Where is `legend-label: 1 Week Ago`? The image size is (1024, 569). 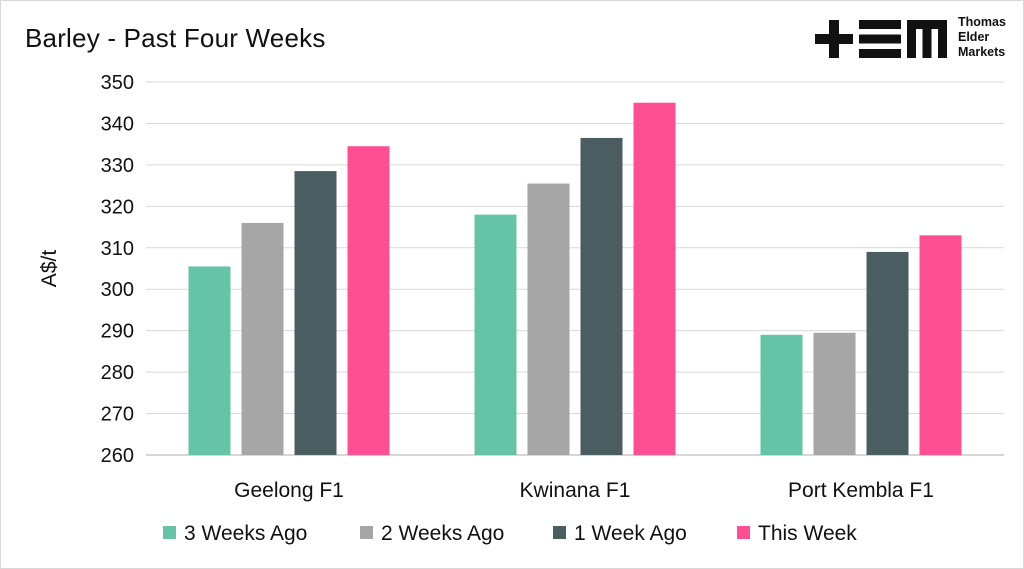
legend-label: 1 Week Ago is located at coordinates (630, 533).